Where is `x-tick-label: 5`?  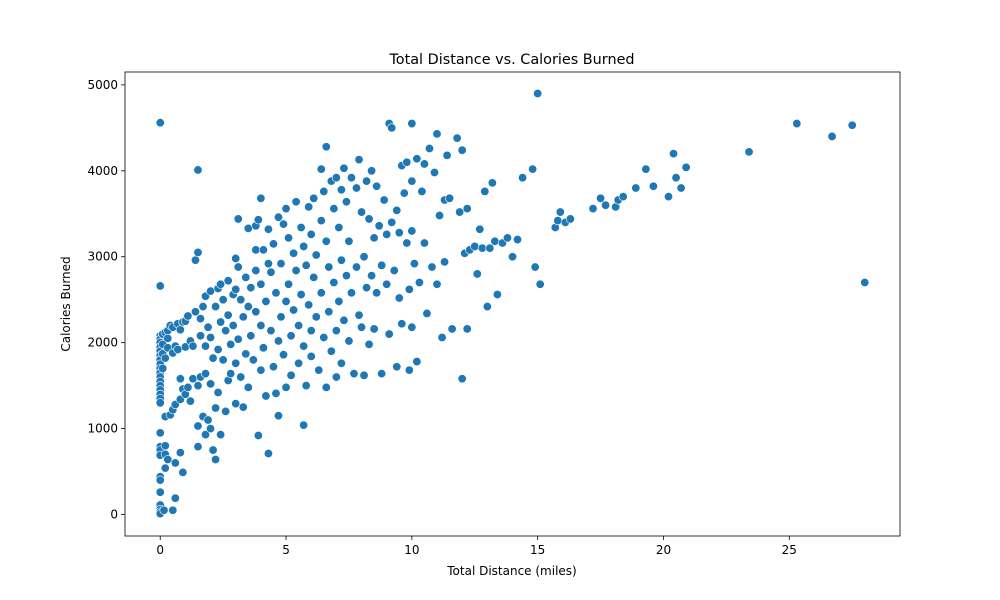
x-tick-label: 5 is located at coordinates (286, 550).